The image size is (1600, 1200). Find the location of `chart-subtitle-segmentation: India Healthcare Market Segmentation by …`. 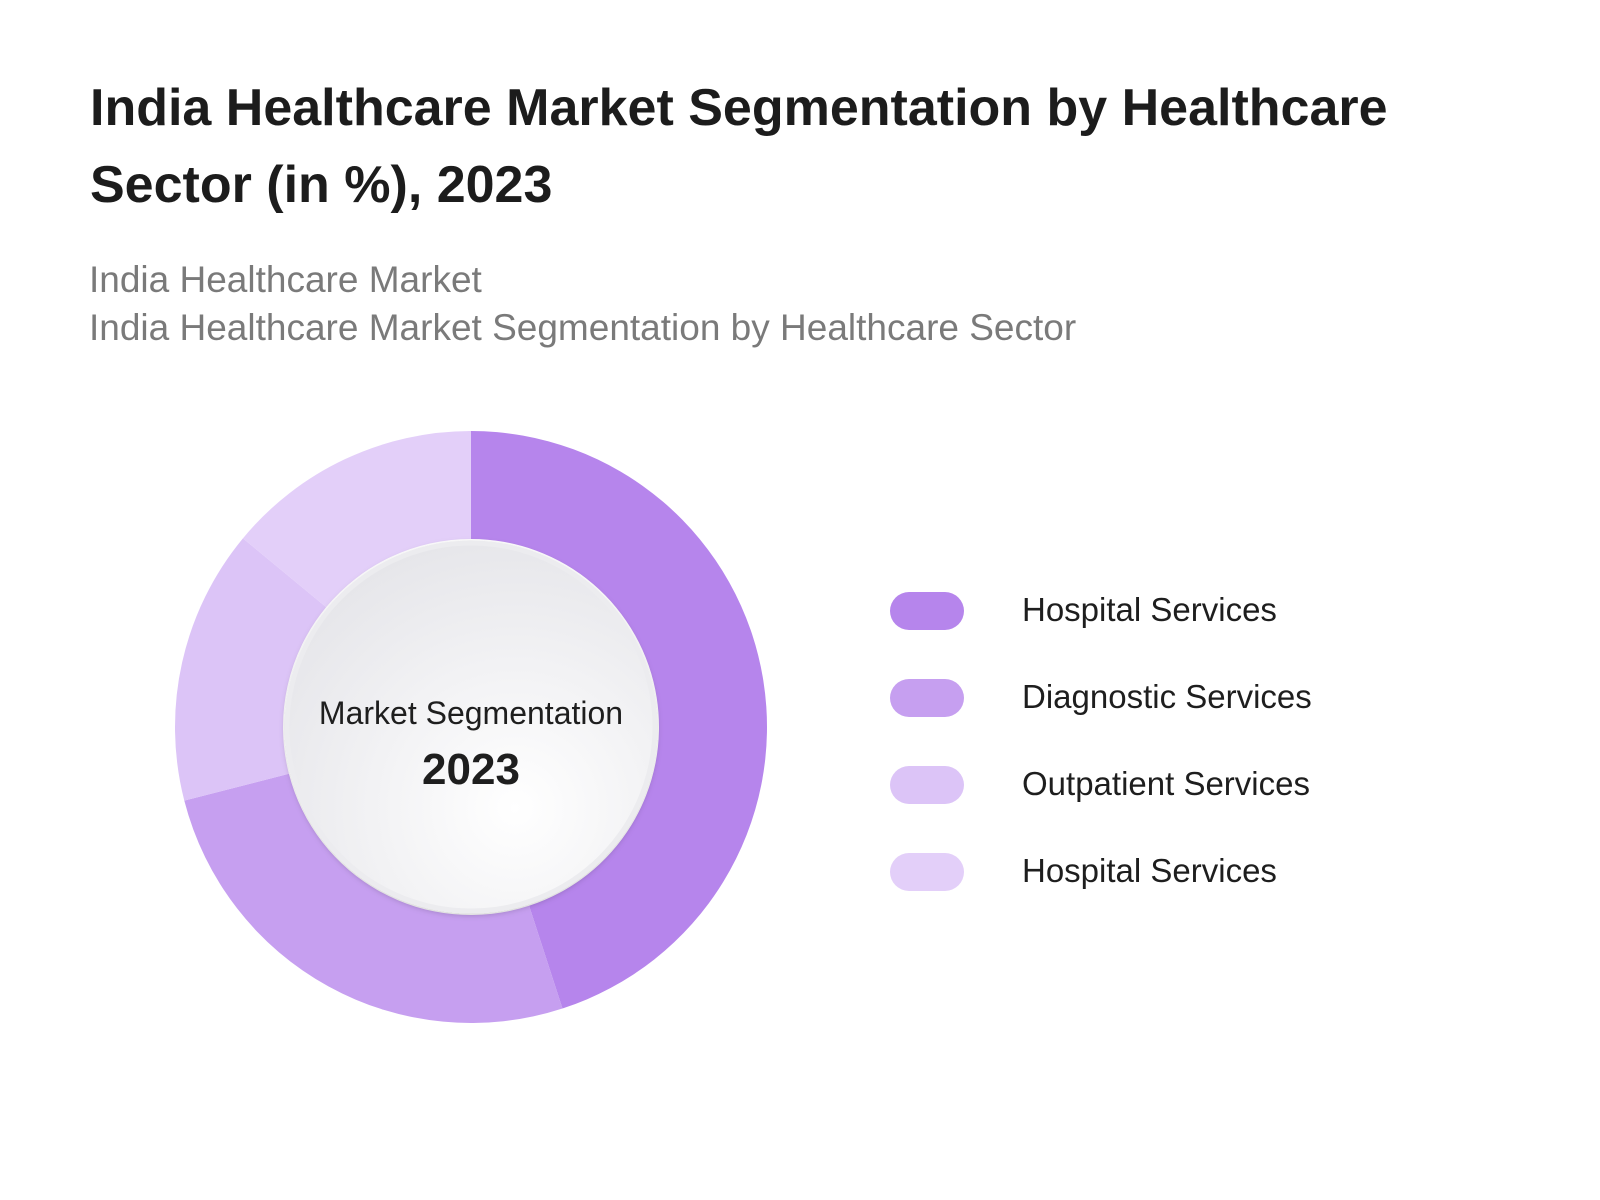

chart-subtitle-segmentation: India Healthcare Market Segmentation by … is located at coordinates (583, 327).